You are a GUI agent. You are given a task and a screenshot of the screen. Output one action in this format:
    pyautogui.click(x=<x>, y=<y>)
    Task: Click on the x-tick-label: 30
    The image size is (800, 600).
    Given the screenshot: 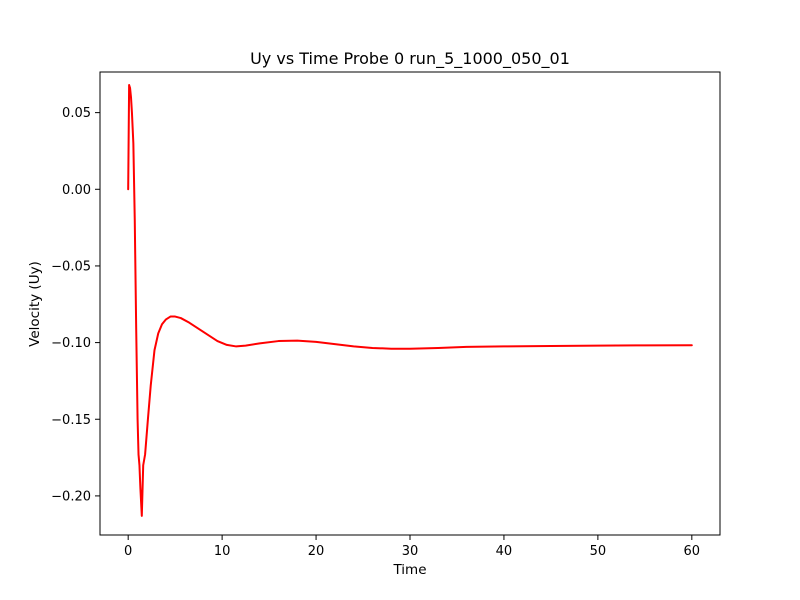 What is the action you would take?
    pyautogui.click(x=410, y=551)
    